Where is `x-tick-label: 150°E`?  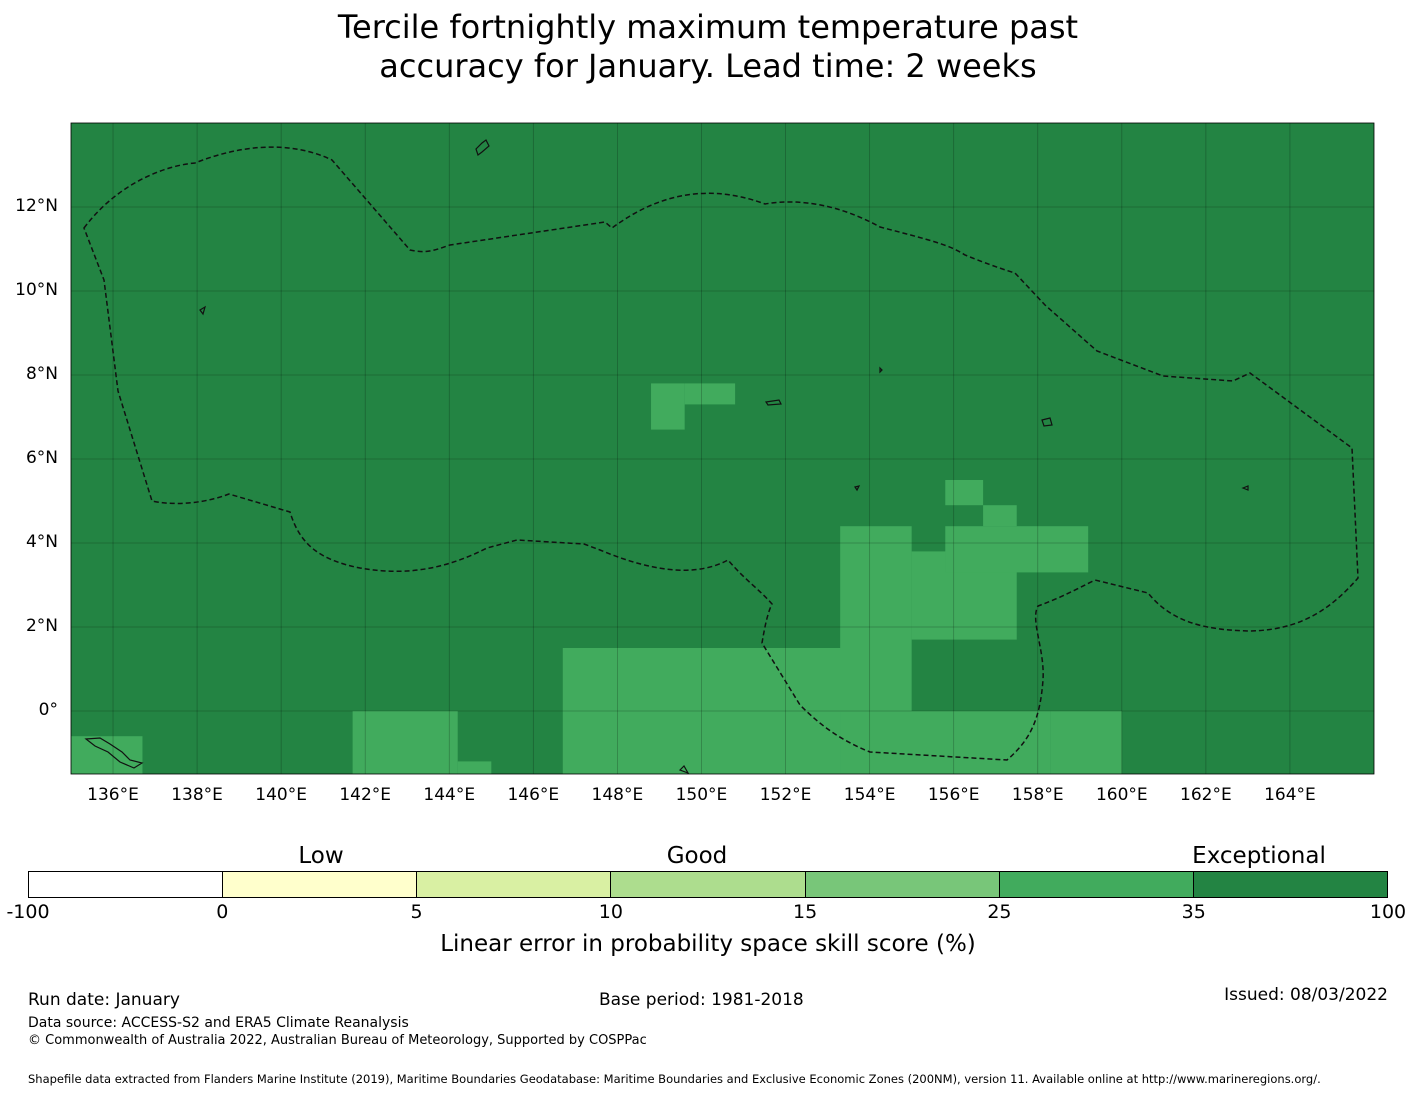
x-tick-label: 150°E is located at coordinates (701, 795).